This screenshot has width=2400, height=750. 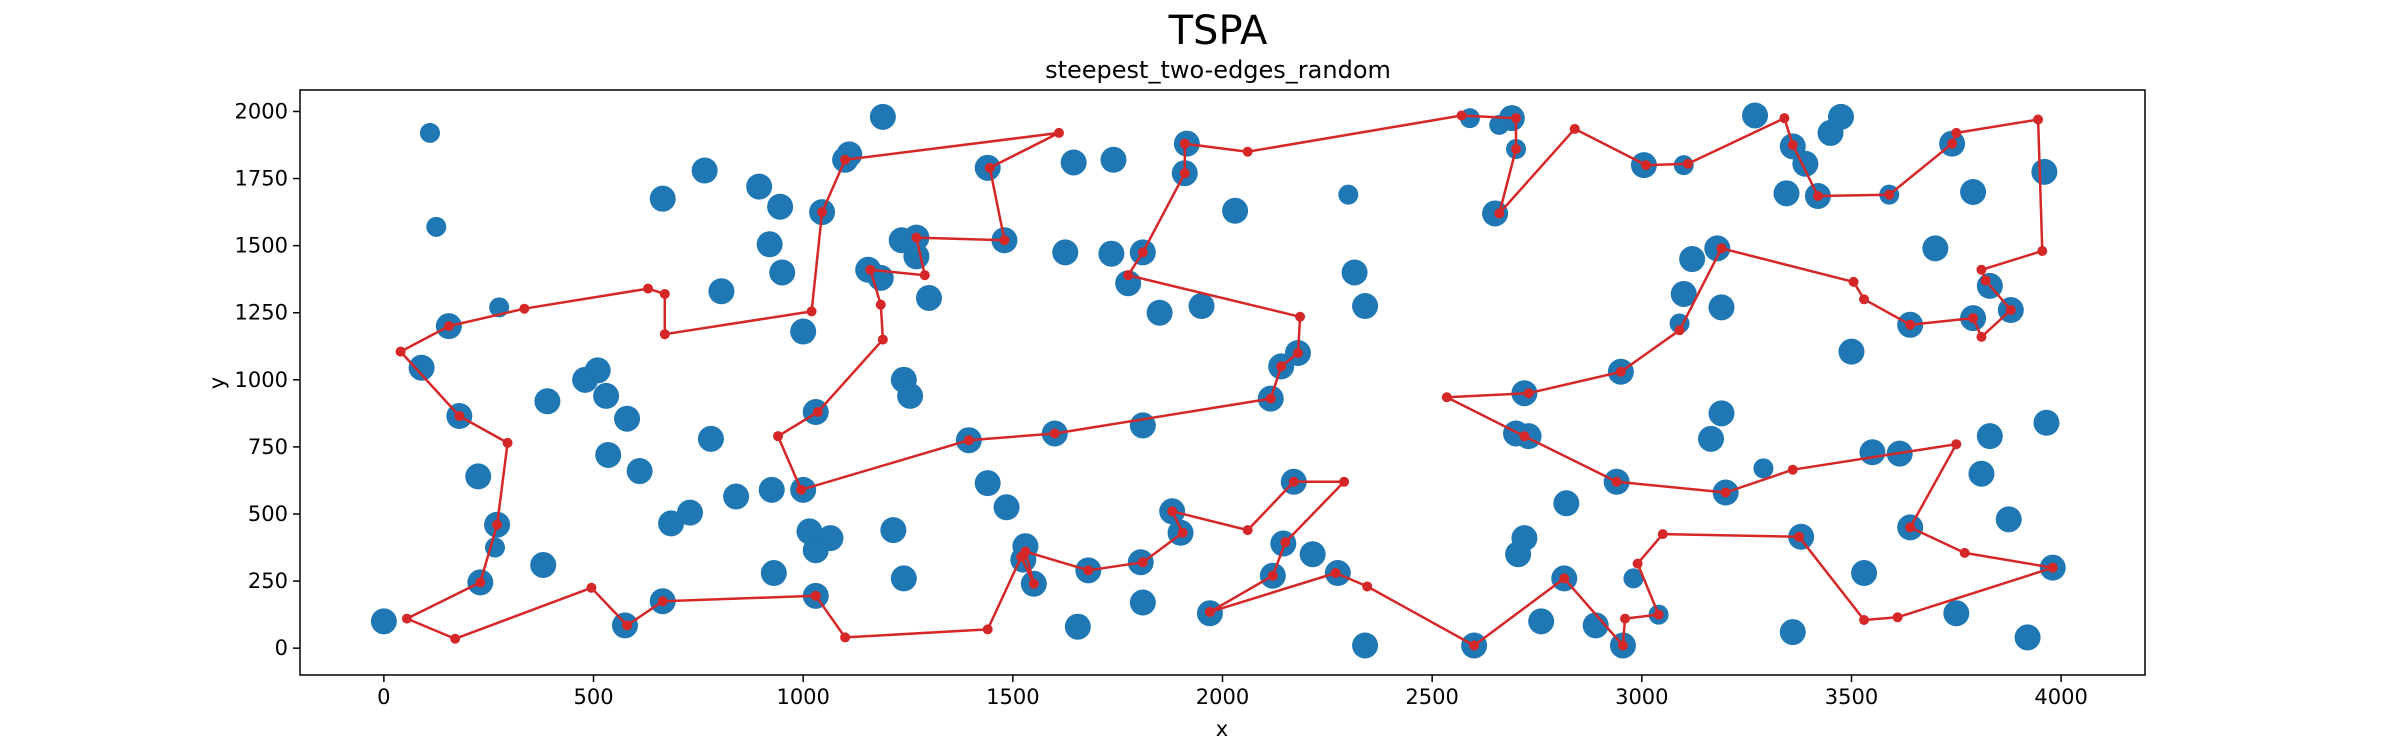 What do you see at coordinates (268, 514) in the screenshot?
I see `y-tick-label-500: 500` at bounding box center [268, 514].